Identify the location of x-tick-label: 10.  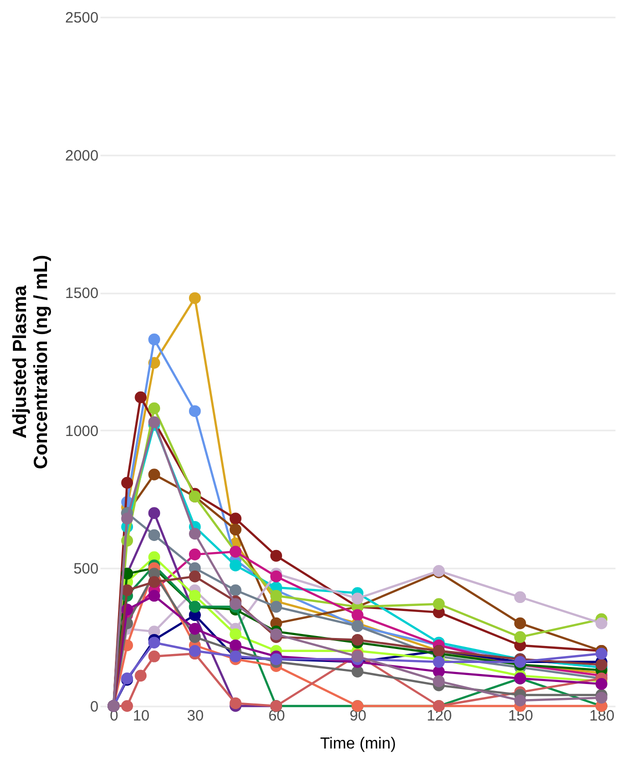
(141, 716).